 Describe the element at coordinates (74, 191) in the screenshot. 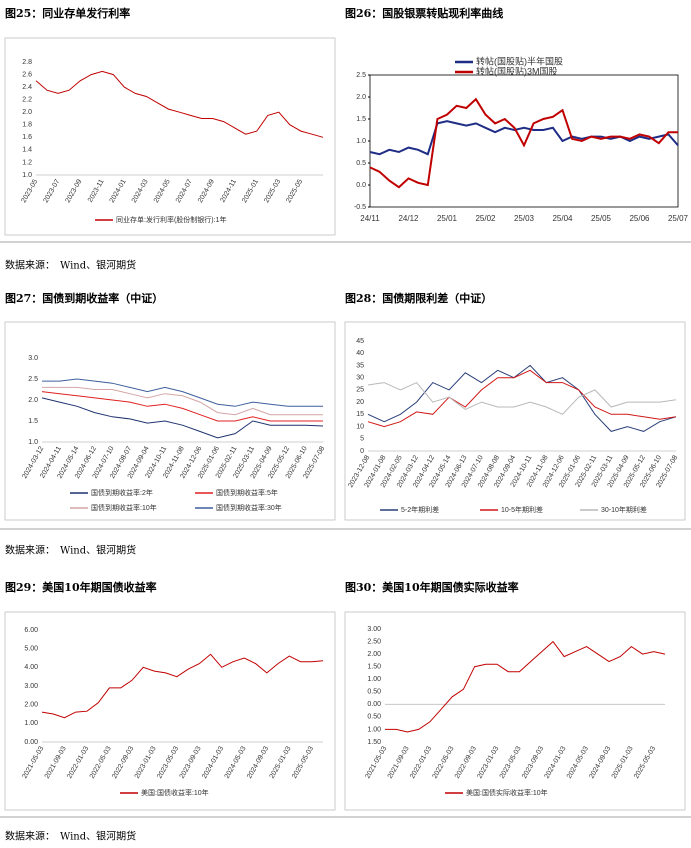

I see `x-tick-label: 2023-09` at that location.